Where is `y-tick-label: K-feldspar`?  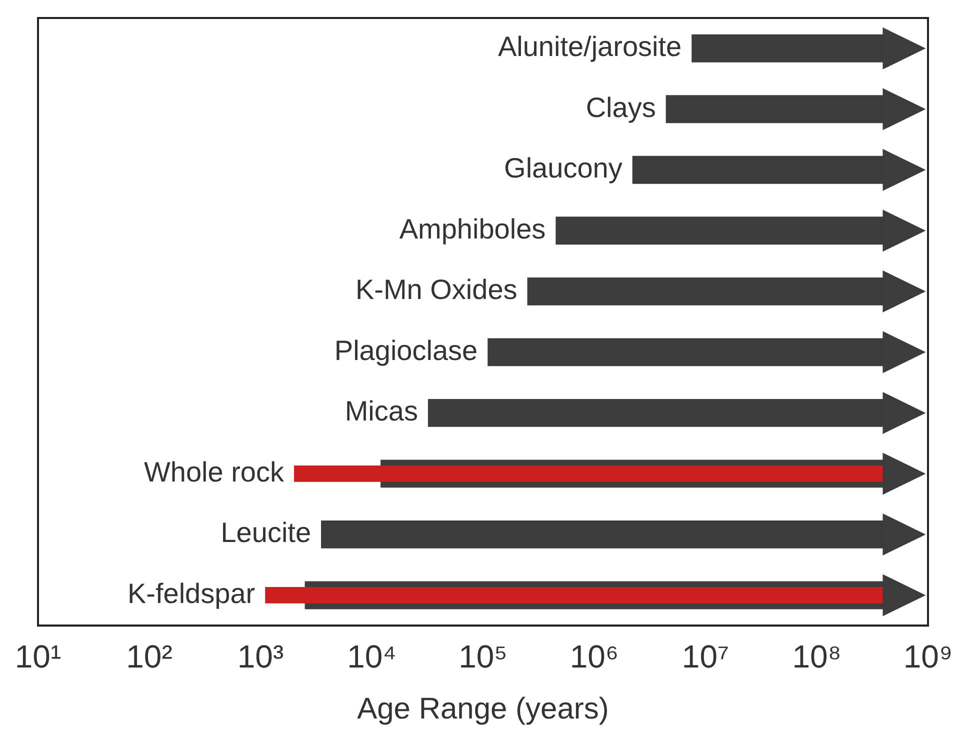 y-tick-label: K-feldspar is located at coordinates (191, 593).